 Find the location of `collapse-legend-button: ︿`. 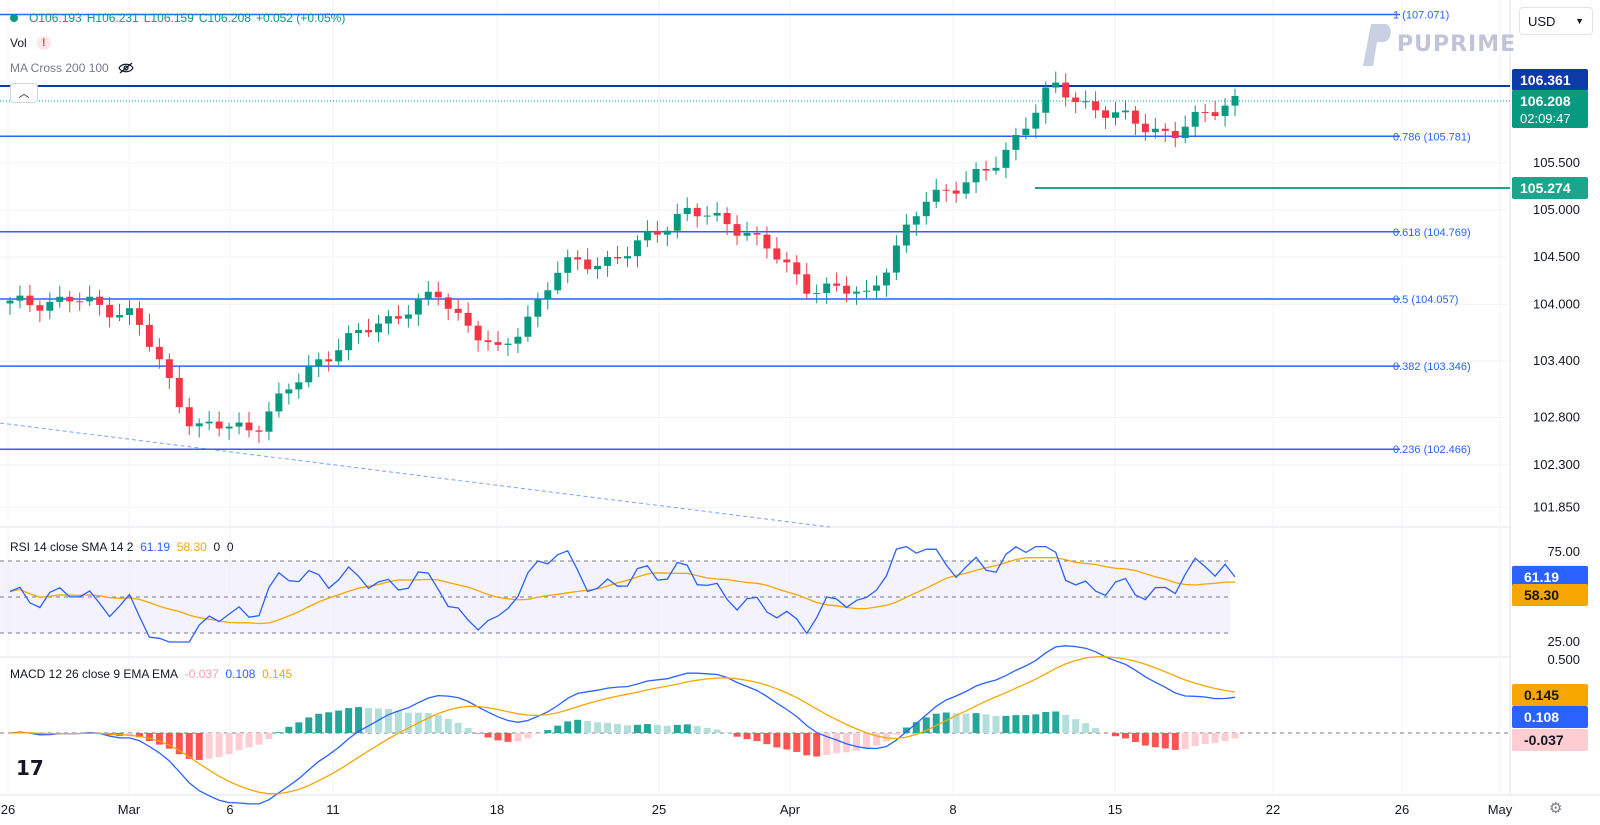

collapse-legend-button: ︿ is located at coordinates (24, 93).